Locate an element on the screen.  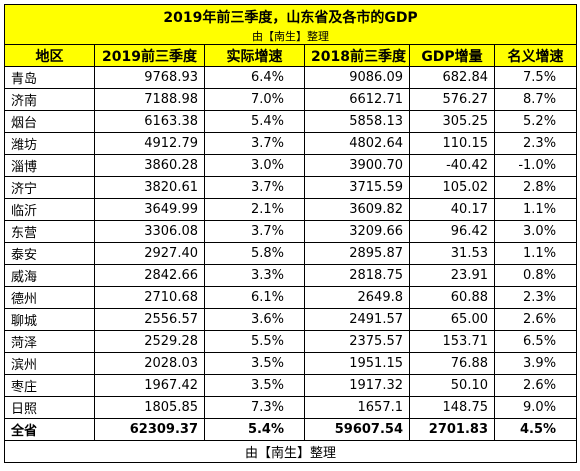
cell: 济宁 is located at coordinates (49, 187).